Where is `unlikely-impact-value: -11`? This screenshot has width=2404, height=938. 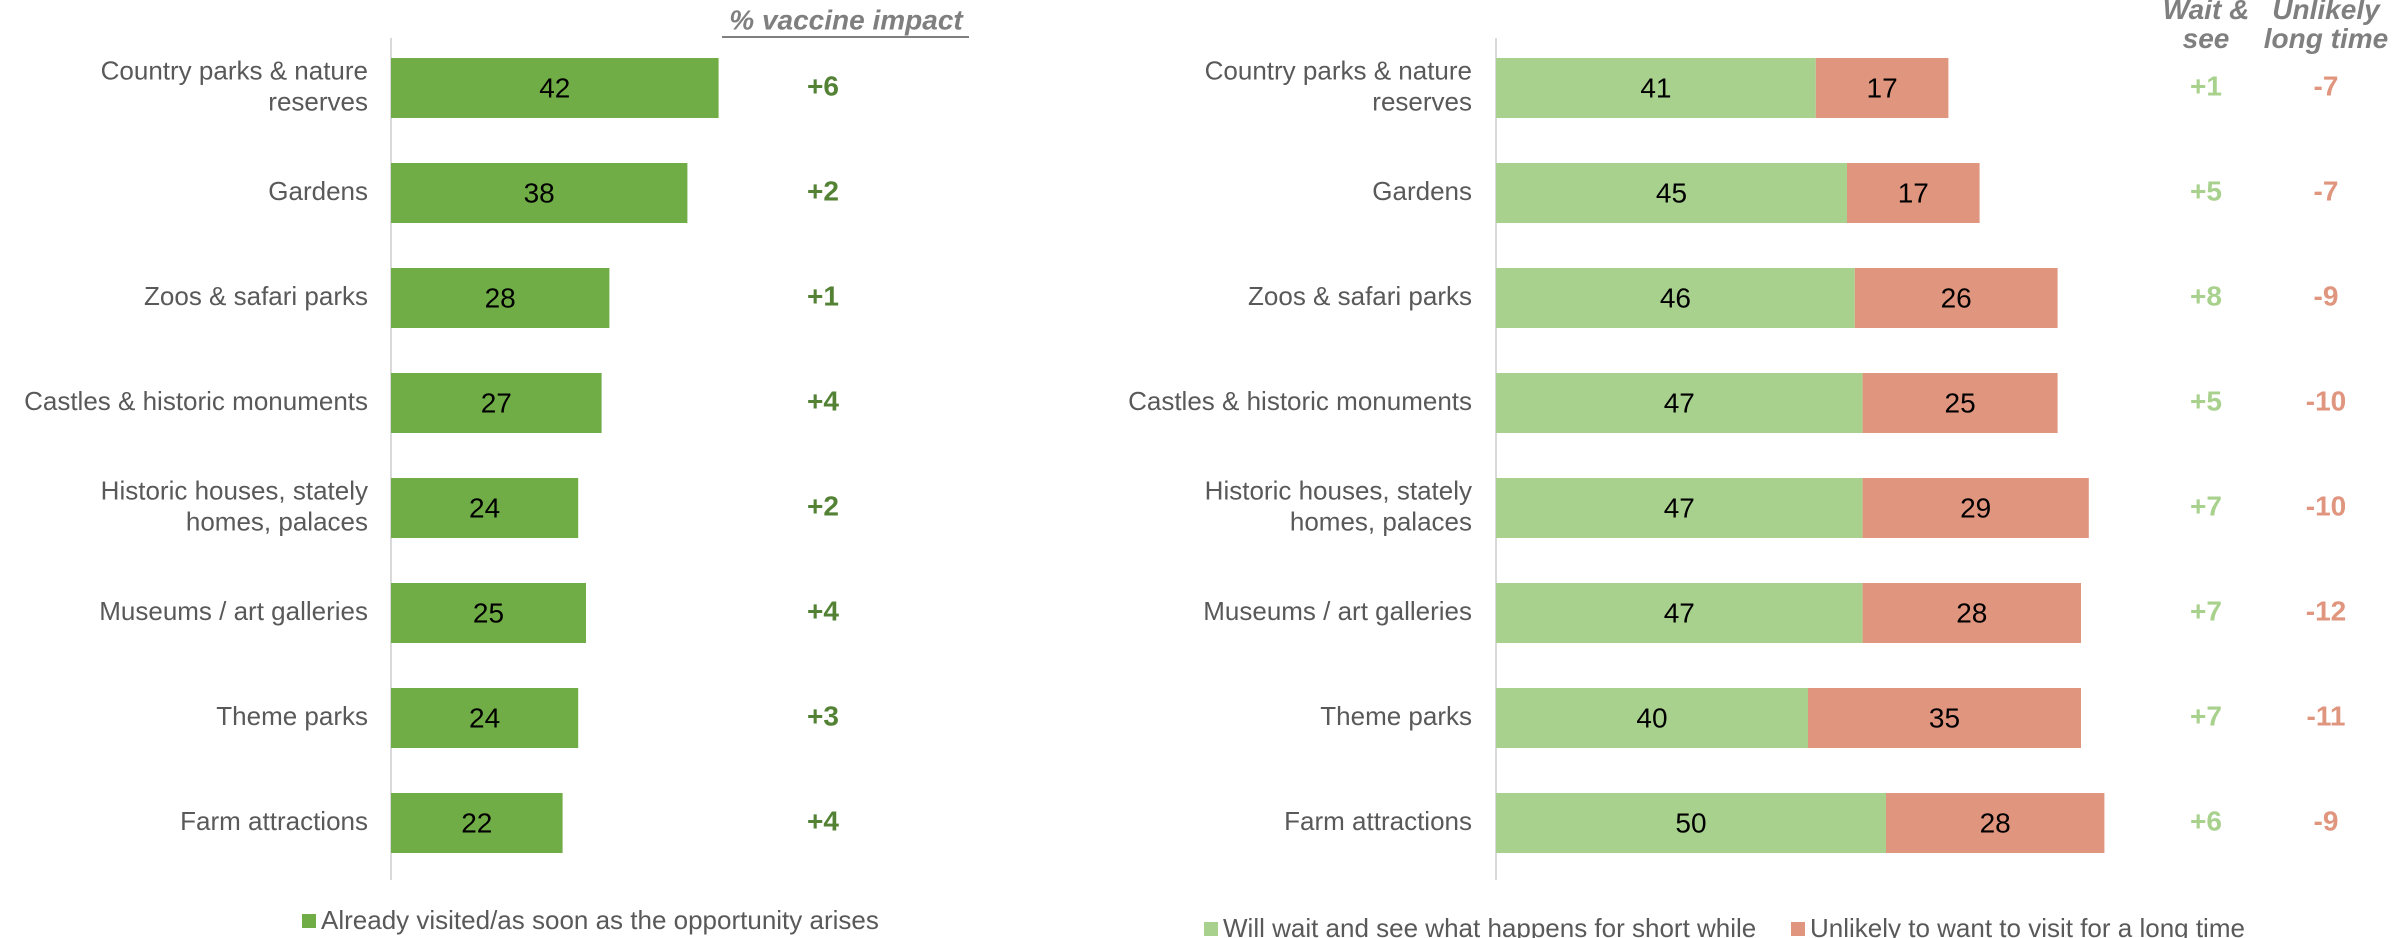
unlikely-impact-value: -11 is located at coordinates (2326, 715).